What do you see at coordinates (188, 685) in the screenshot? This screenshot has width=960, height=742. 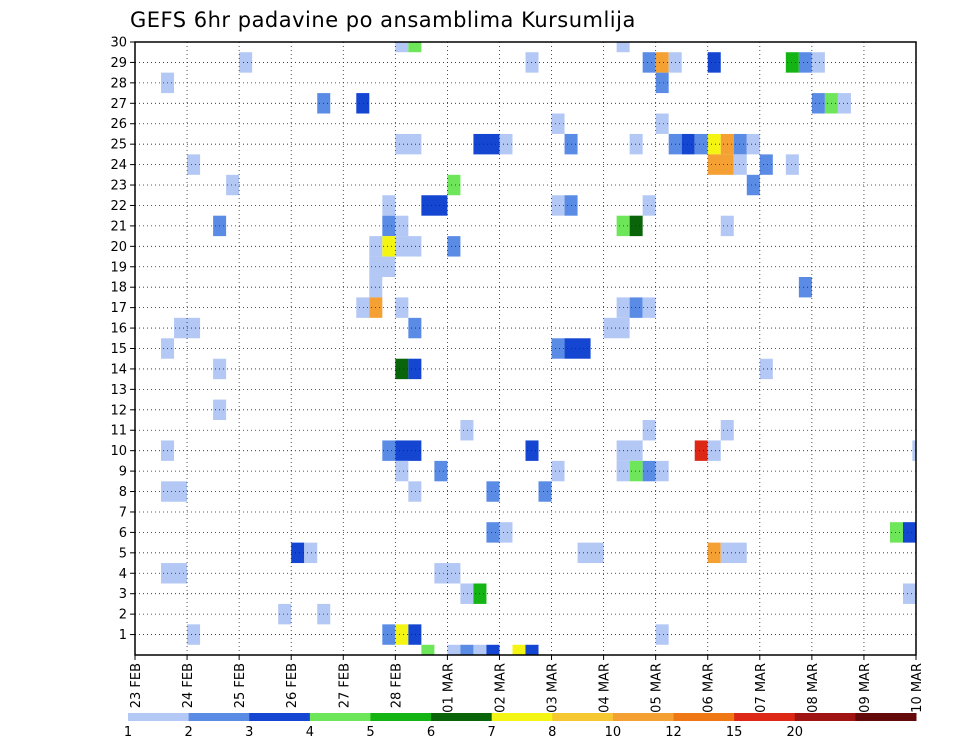 I see `x-tick-label: 24 FEB` at bounding box center [188, 685].